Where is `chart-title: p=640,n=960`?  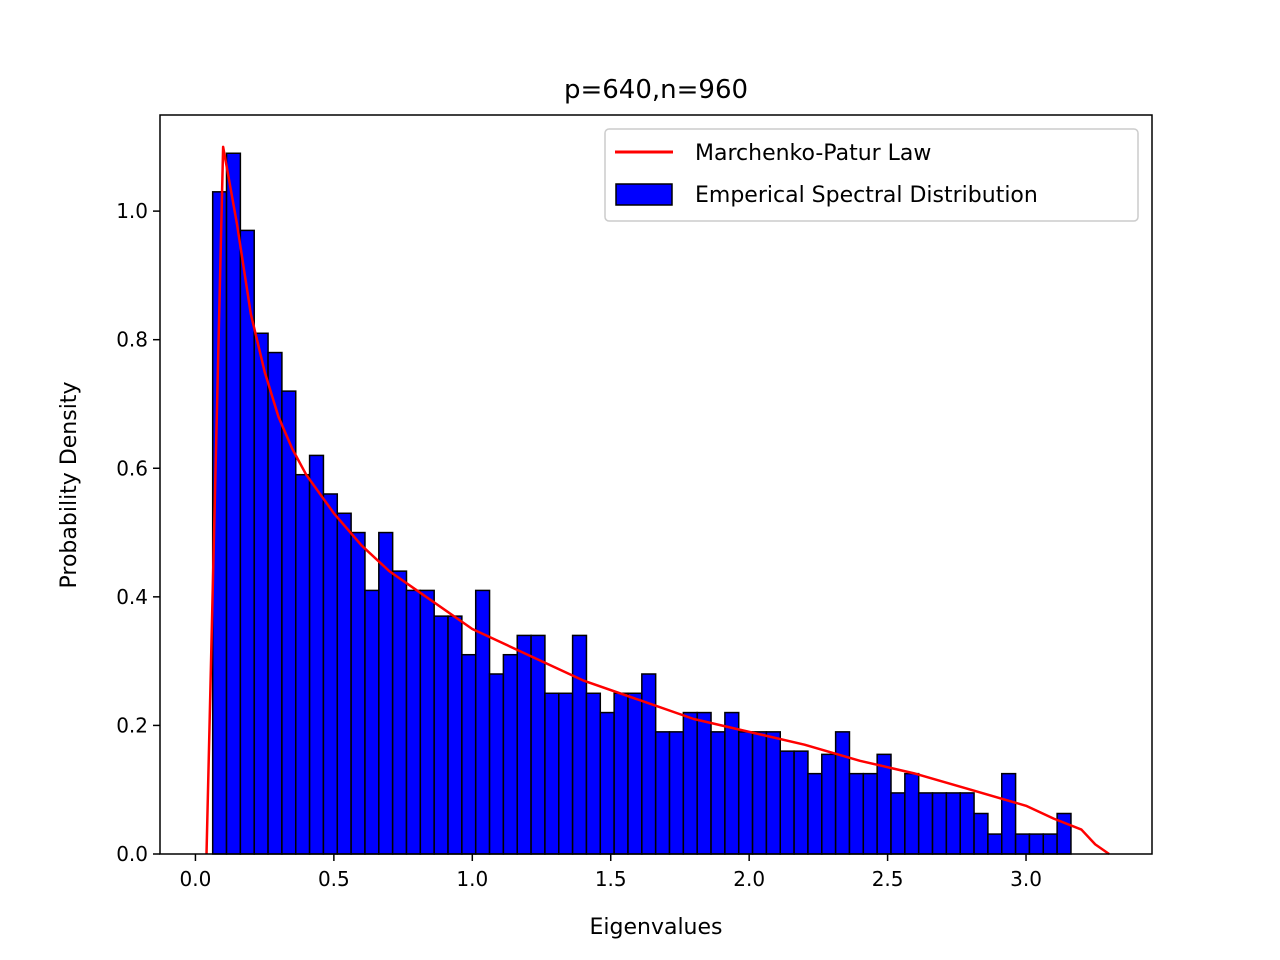 chart-title: p=640,n=960 is located at coordinates (656, 90).